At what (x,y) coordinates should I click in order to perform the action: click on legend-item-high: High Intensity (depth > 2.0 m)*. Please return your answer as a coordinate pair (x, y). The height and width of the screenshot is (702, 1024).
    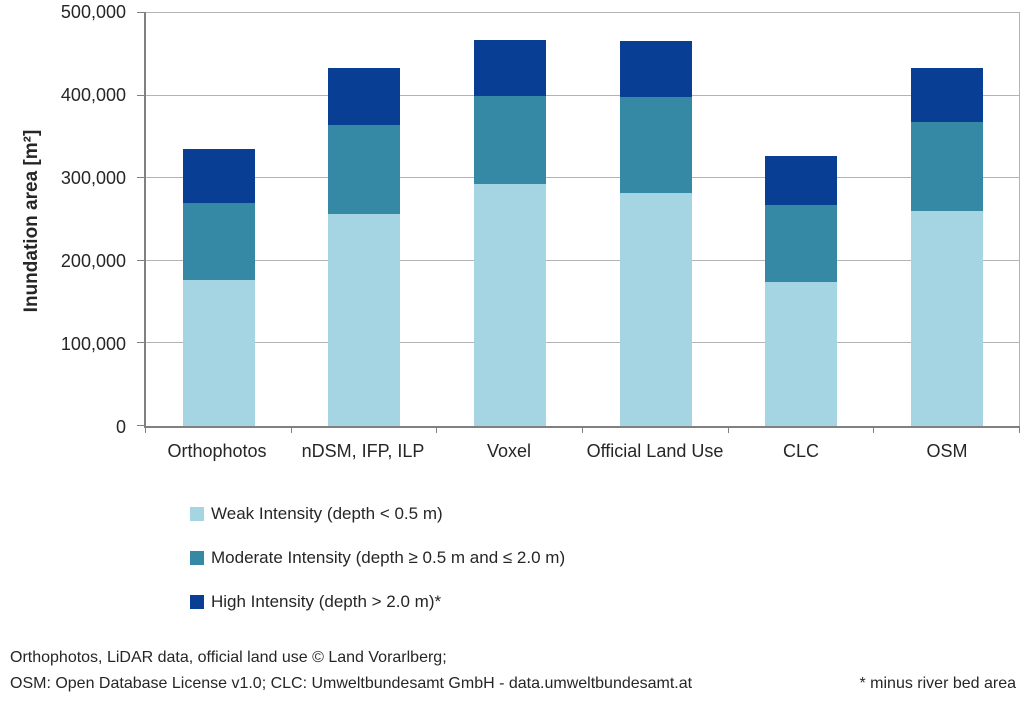
    Looking at the image, I should click on (377, 602).